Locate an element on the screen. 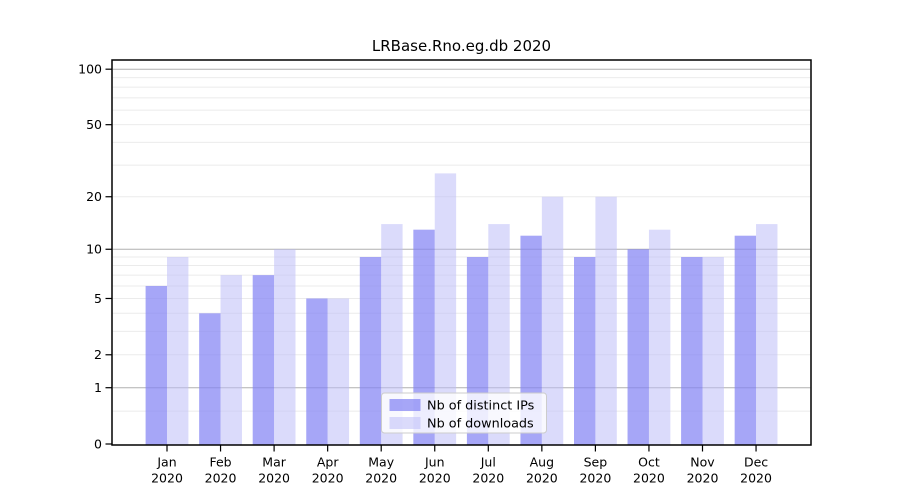 This screenshot has height=500, width=900. y-tick-label-50: 50 is located at coordinates (94, 124).